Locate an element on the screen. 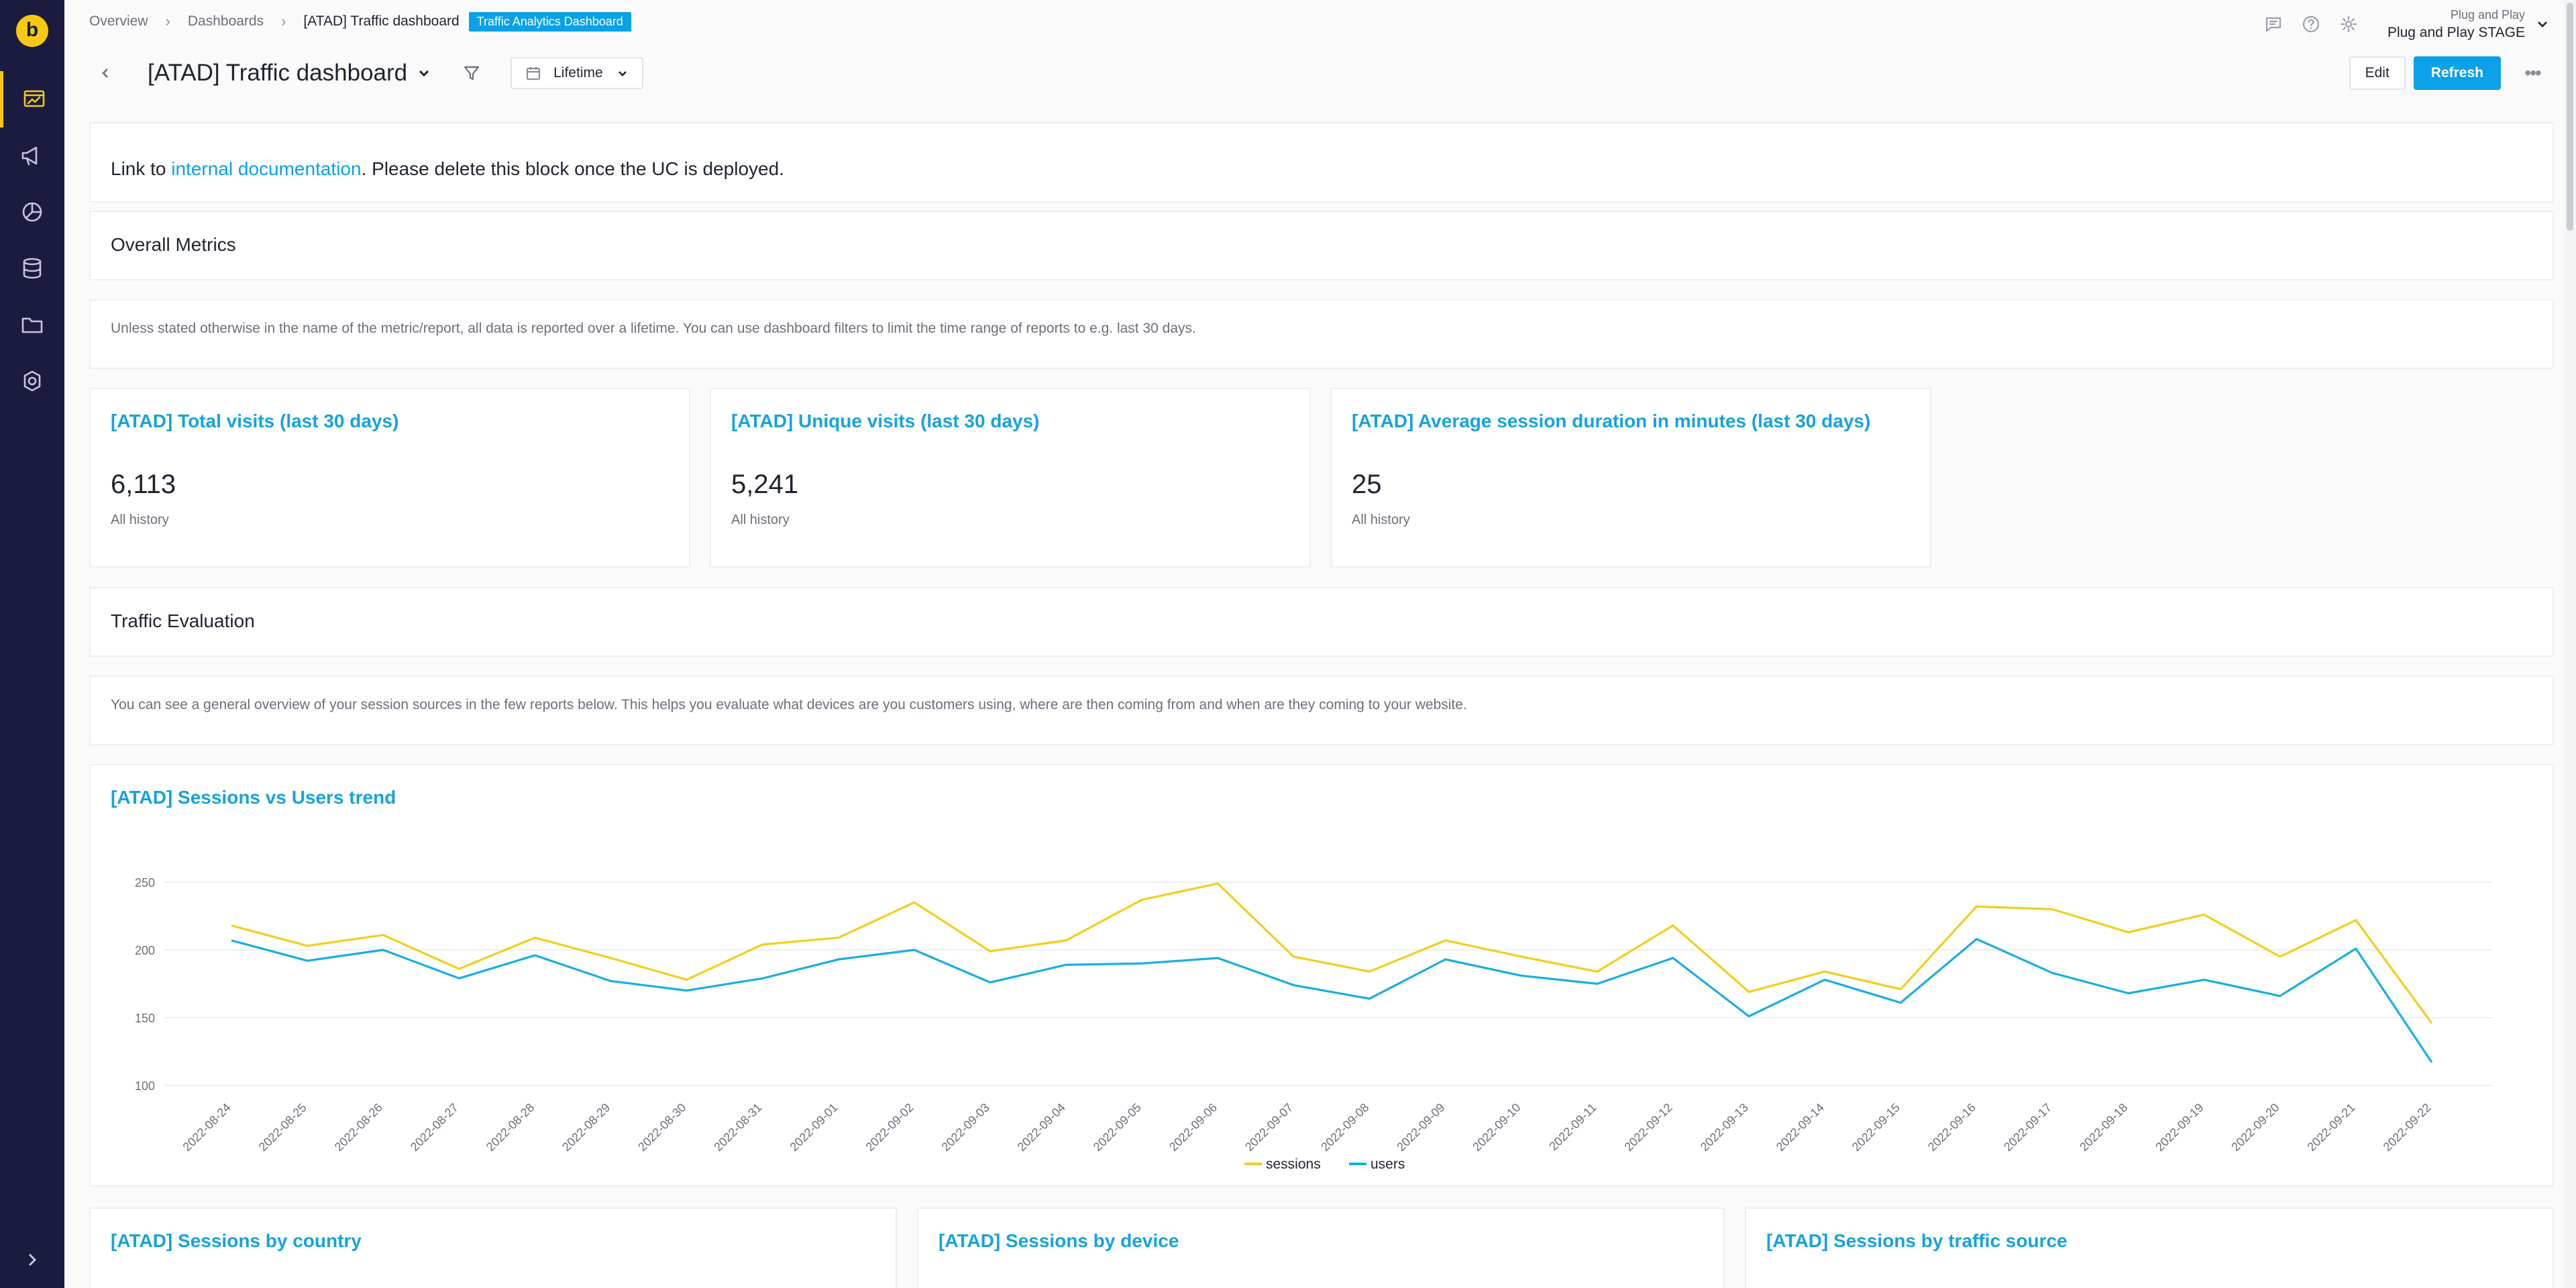 This screenshot has height=1288, width=2576. x-tick-label: 2022-08-29 is located at coordinates (585, 1127).